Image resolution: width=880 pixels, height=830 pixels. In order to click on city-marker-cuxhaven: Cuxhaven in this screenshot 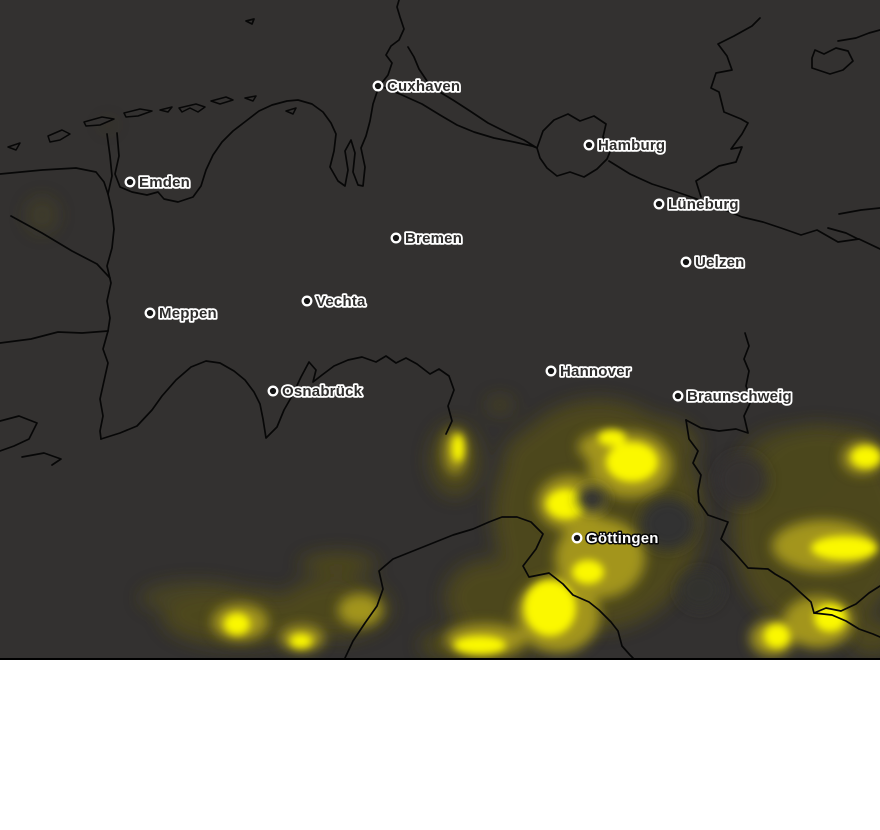, I will do `click(417, 86)`.